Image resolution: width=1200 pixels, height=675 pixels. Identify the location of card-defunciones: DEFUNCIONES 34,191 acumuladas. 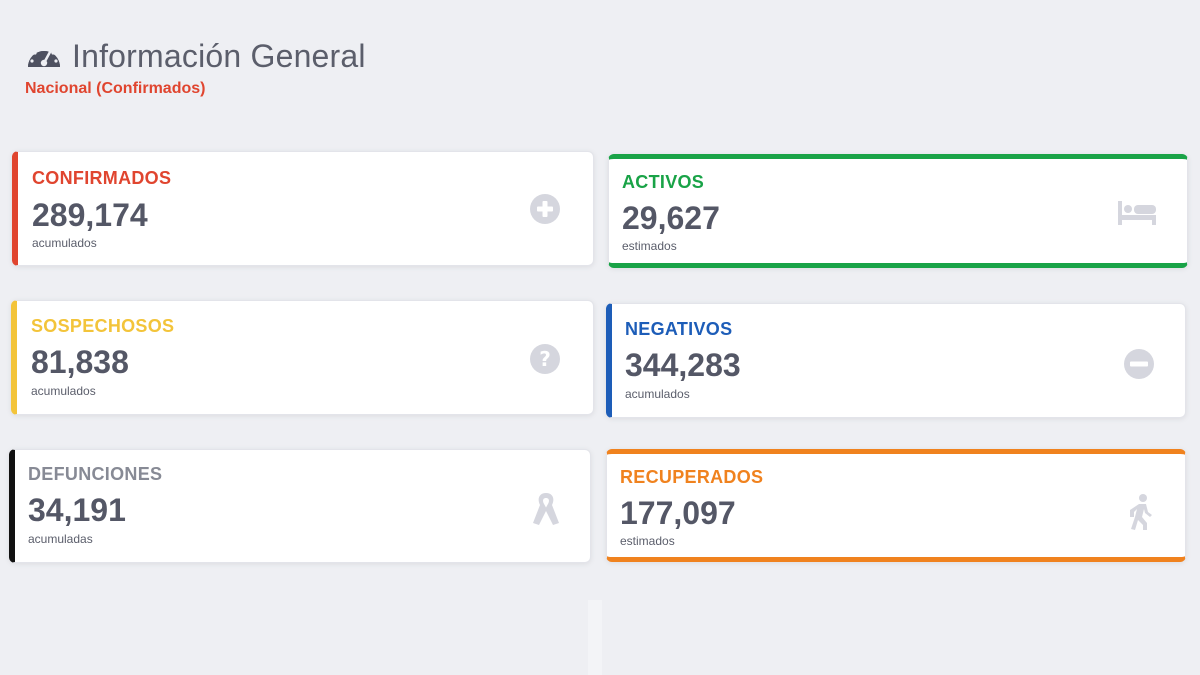
(300, 506).